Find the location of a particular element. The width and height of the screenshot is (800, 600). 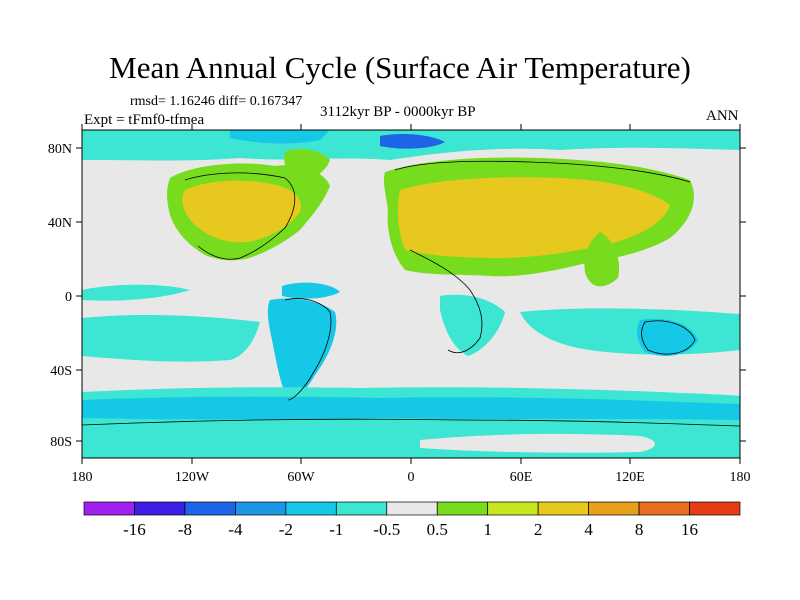

y-tick-80n: 80N is located at coordinates (60, 149).